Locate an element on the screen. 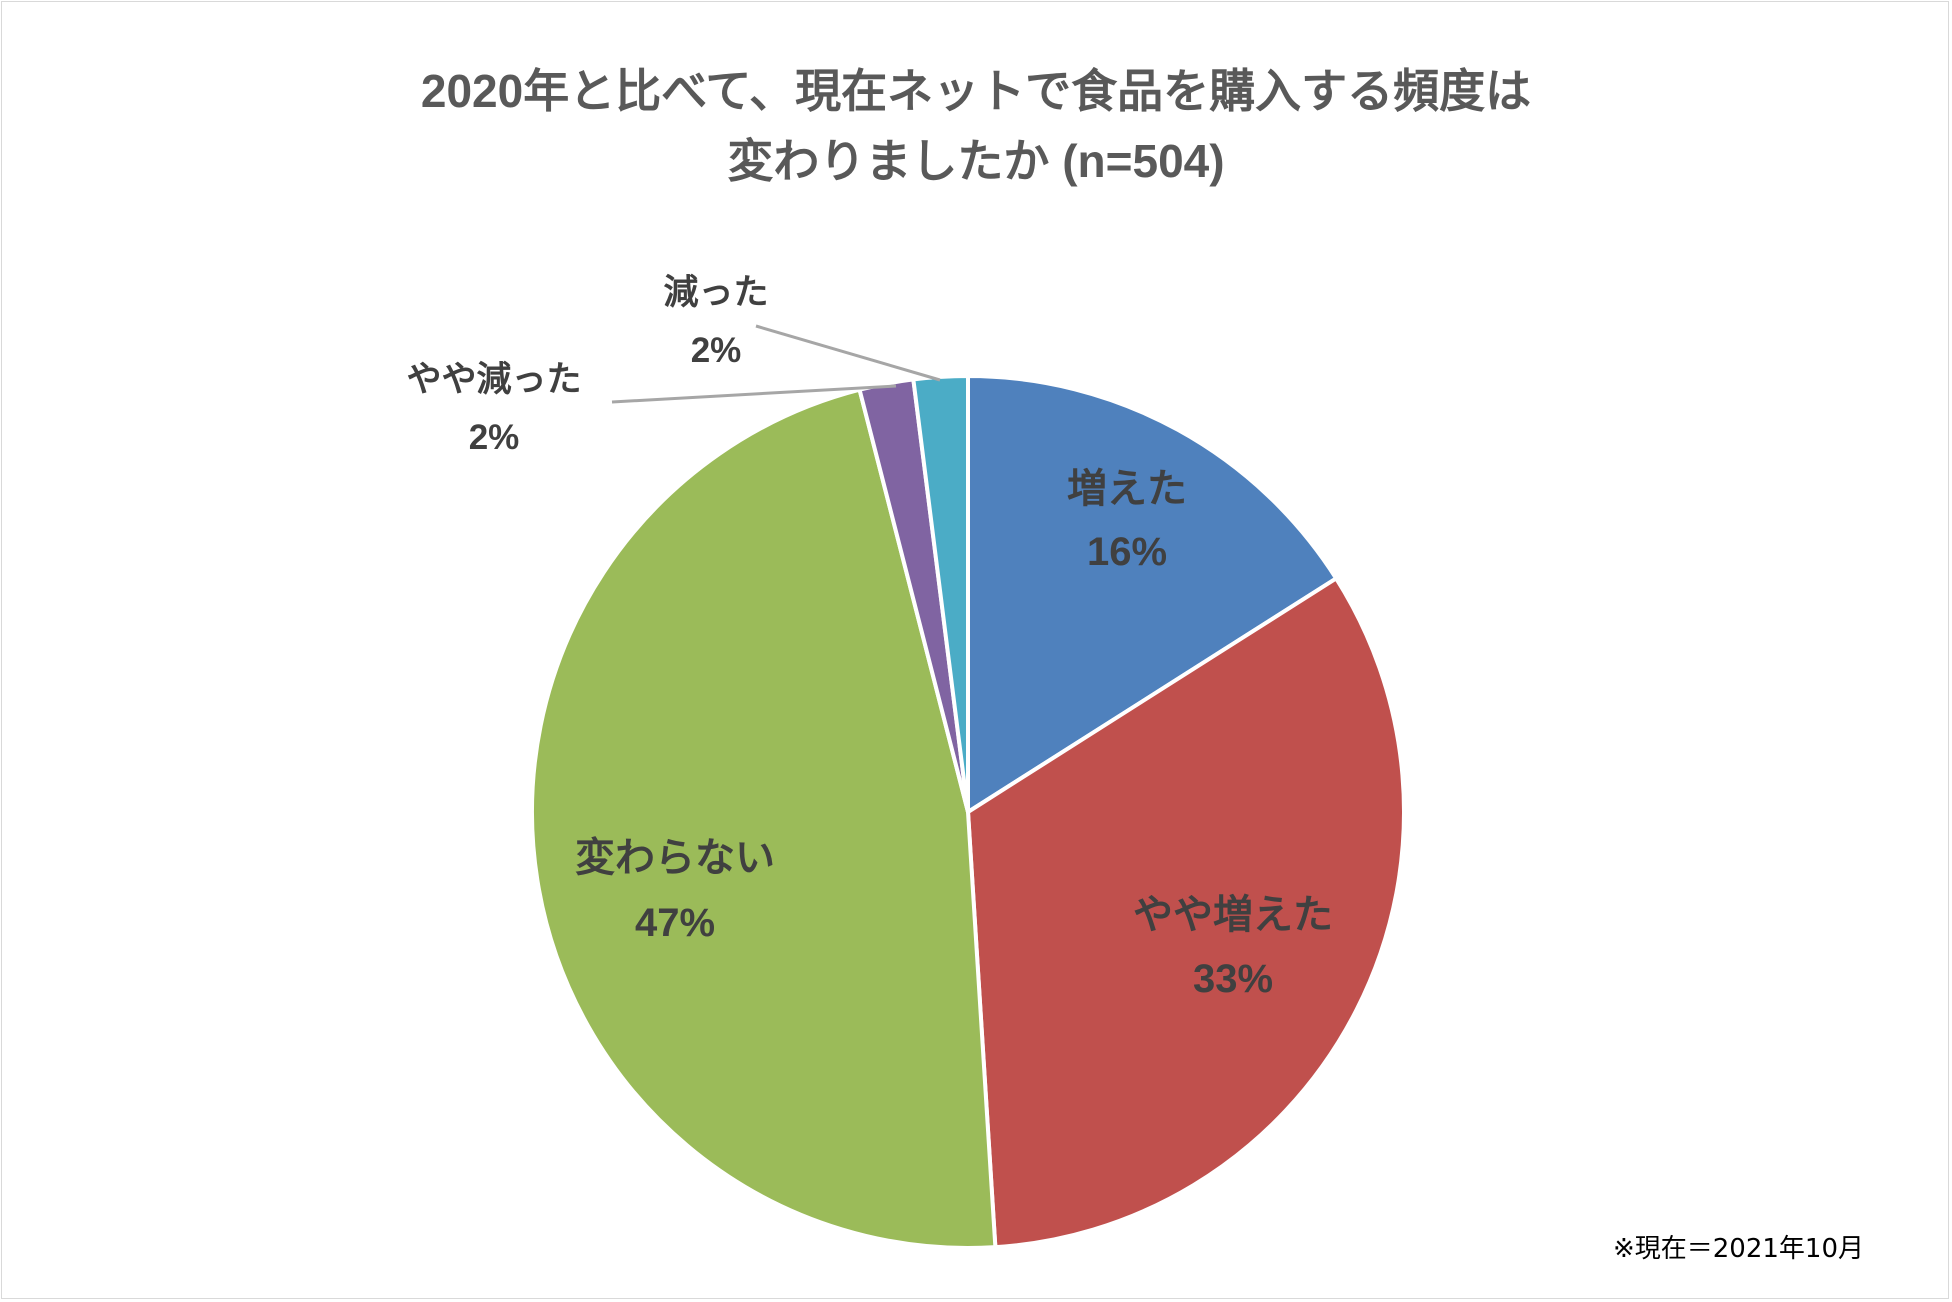  slice-value-label-5: 2% is located at coordinates (716, 350).